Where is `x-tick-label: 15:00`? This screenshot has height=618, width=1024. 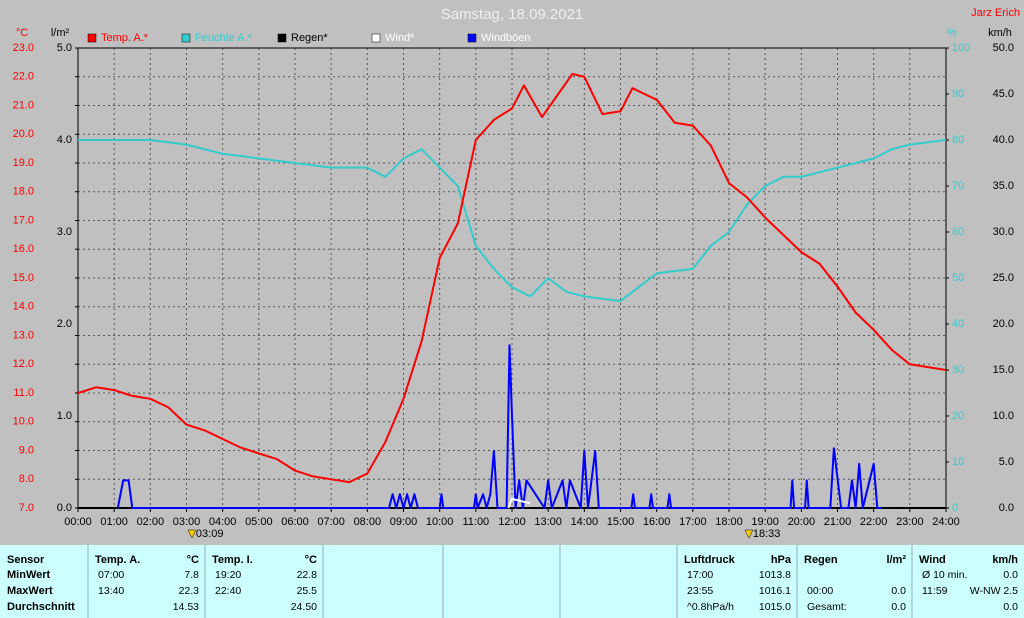 x-tick-label: 15:00 is located at coordinates (621, 522).